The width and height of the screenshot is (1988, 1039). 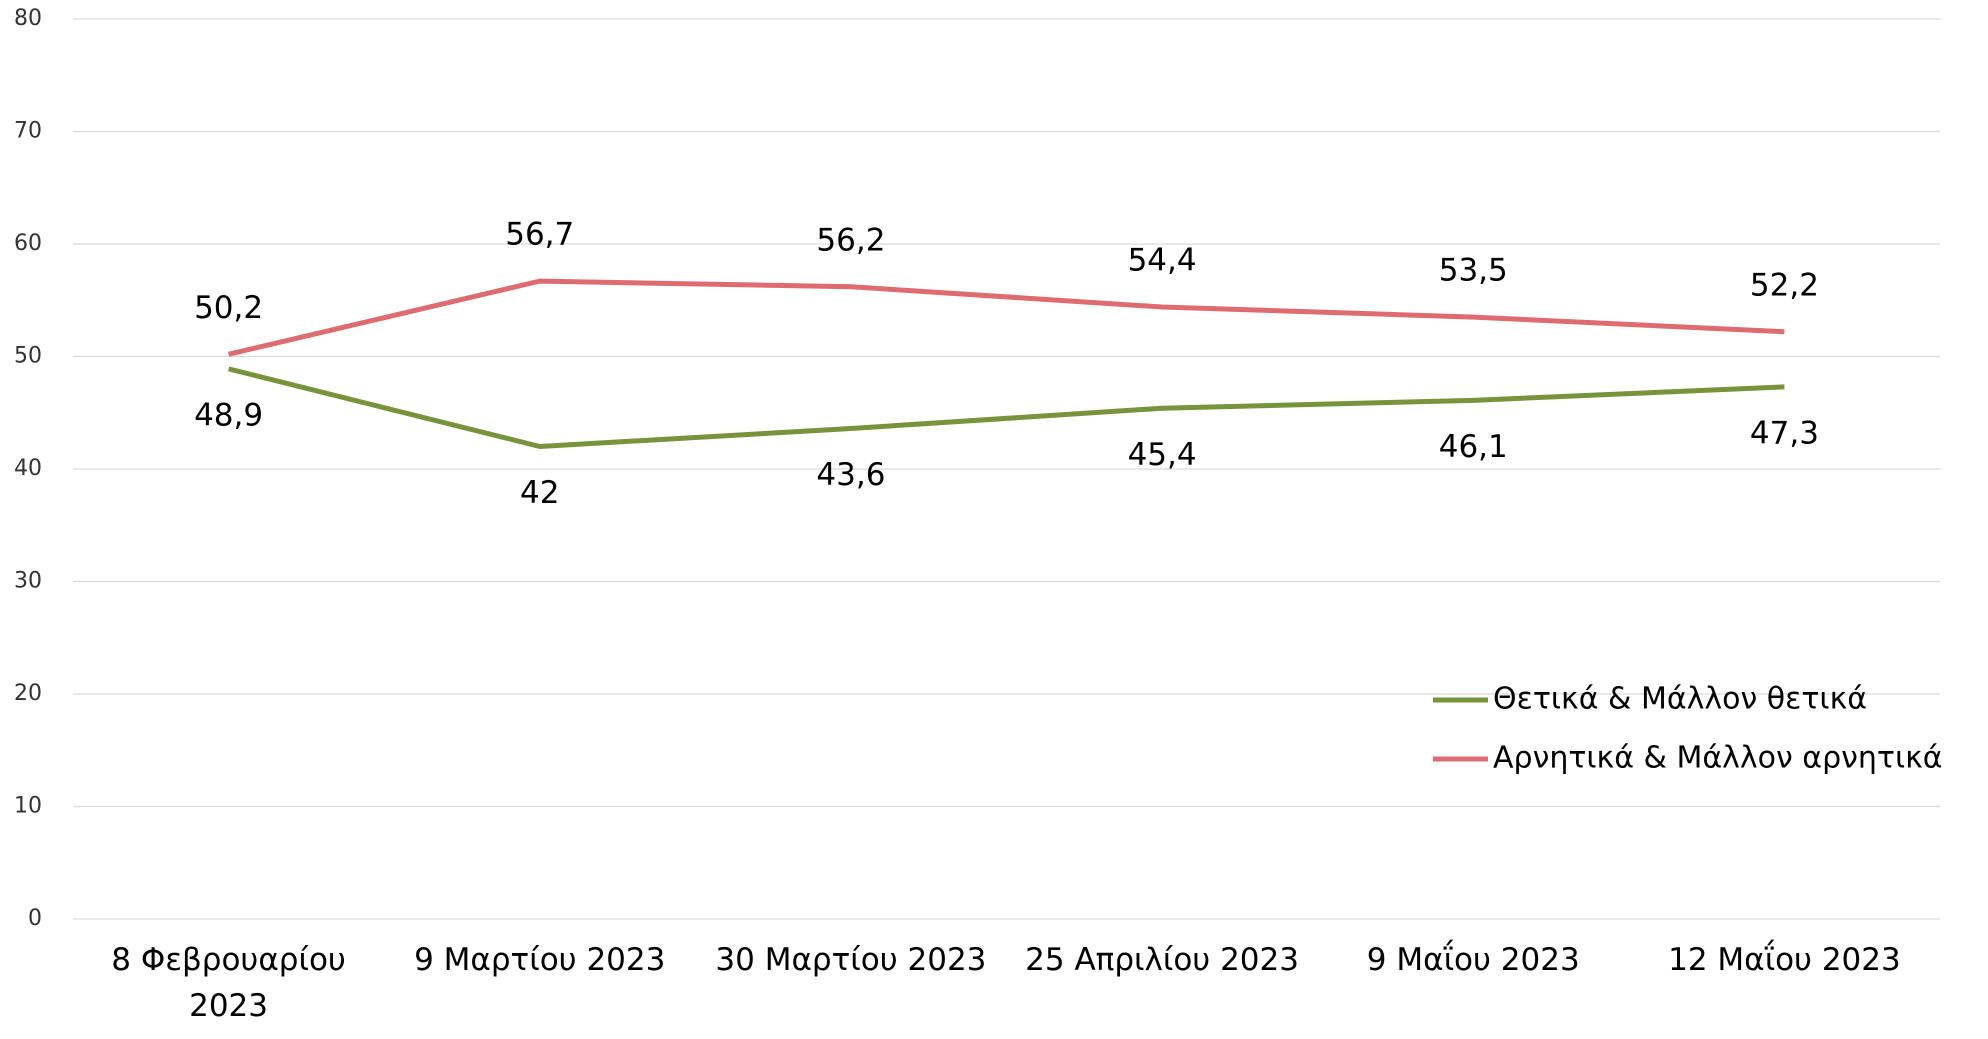 I want to click on y-tick-label: 60, so click(x=28, y=243).